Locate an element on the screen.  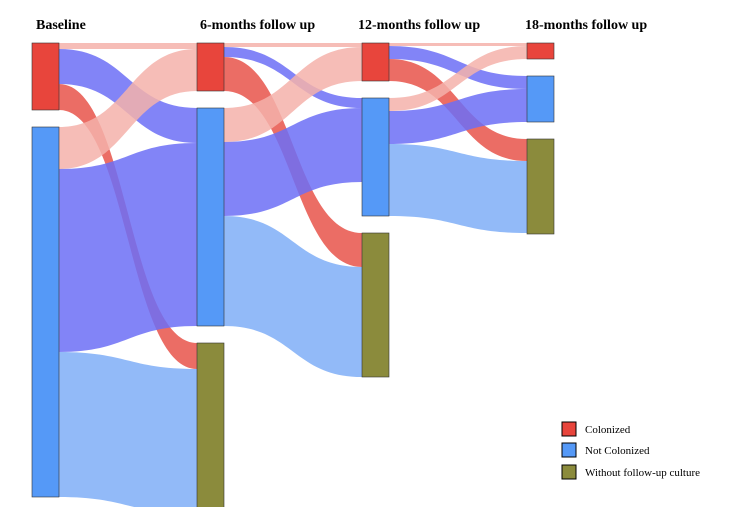
flow-stage1-colonized-to-colonized is located at coordinates (293, 45).